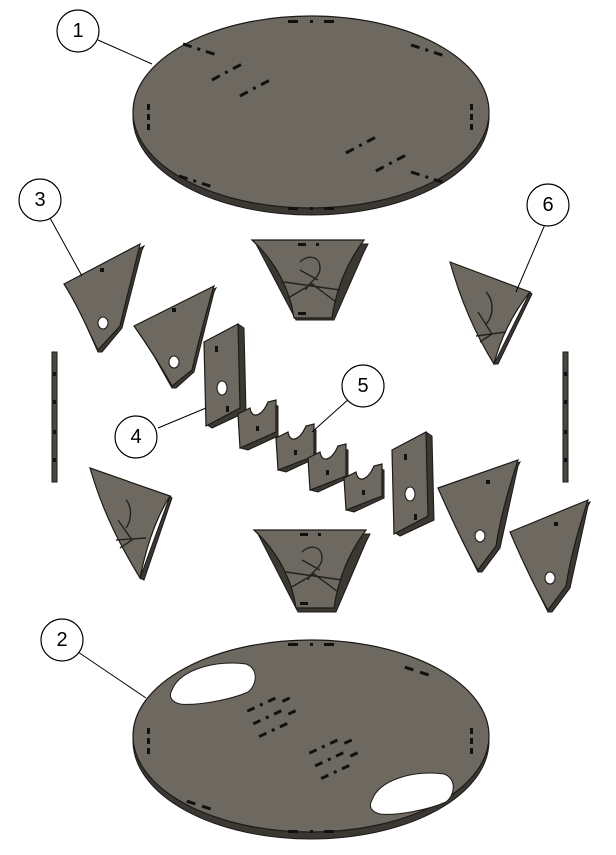  I want to click on balloon-1-label: 1, so click(77, 31).